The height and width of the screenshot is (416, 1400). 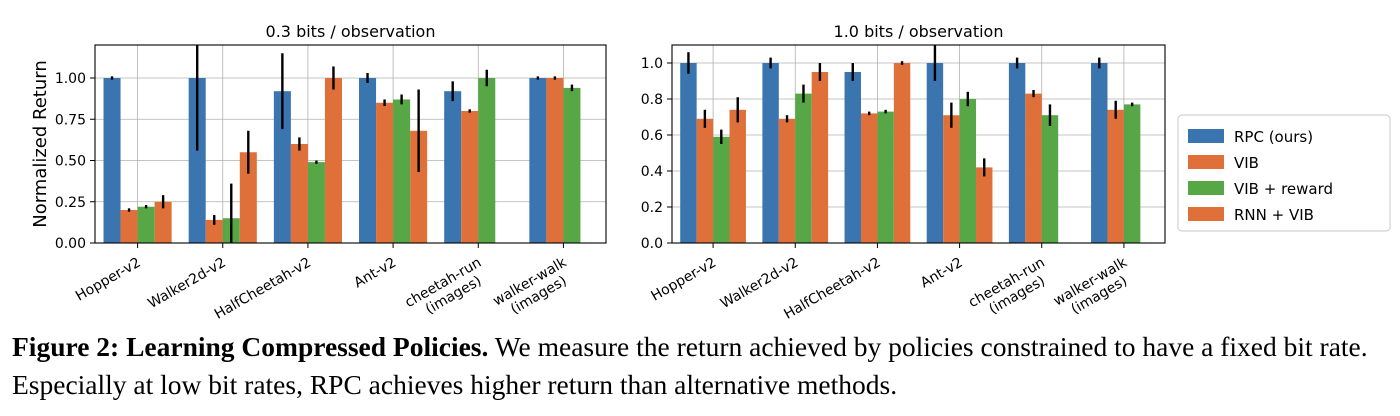 What do you see at coordinates (652, 208) in the screenshot?
I see `y-tick-label: 0.2` at bounding box center [652, 208].